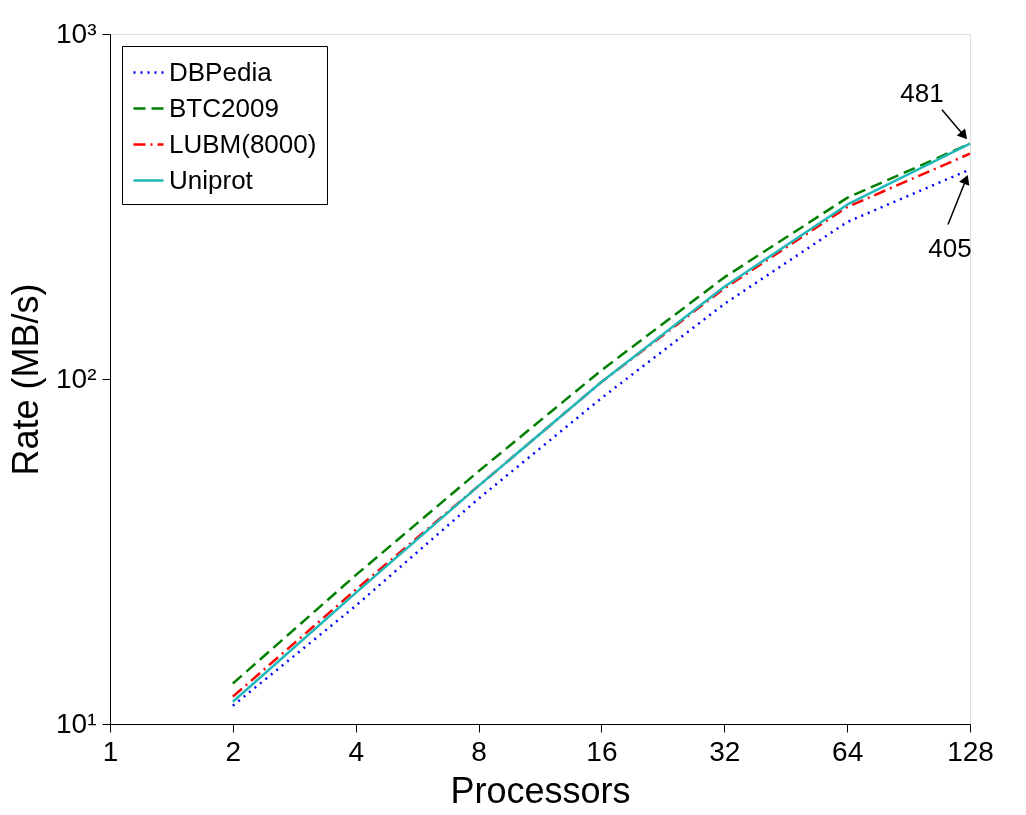 Image resolution: width=1026 pixels, height=815 pixels. I want to click on x-tick-label: 64, so click(848, 751).